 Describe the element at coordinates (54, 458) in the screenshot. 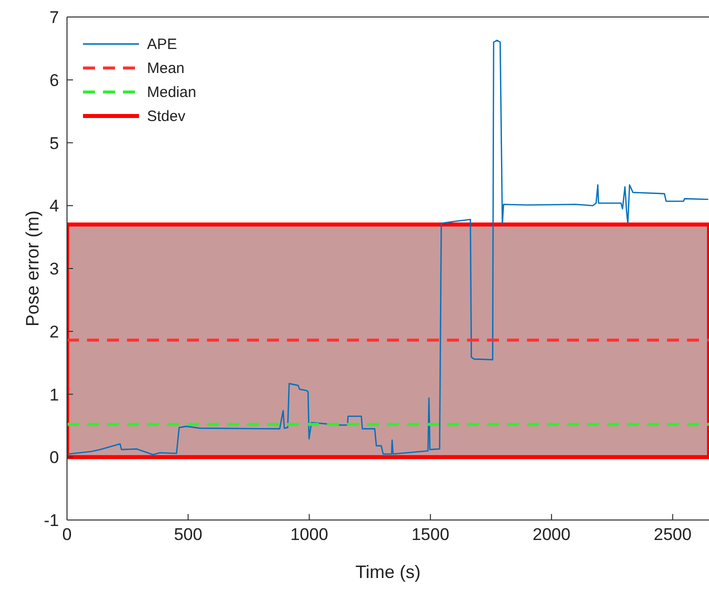

I see `y-tick-label: 0` at that location.